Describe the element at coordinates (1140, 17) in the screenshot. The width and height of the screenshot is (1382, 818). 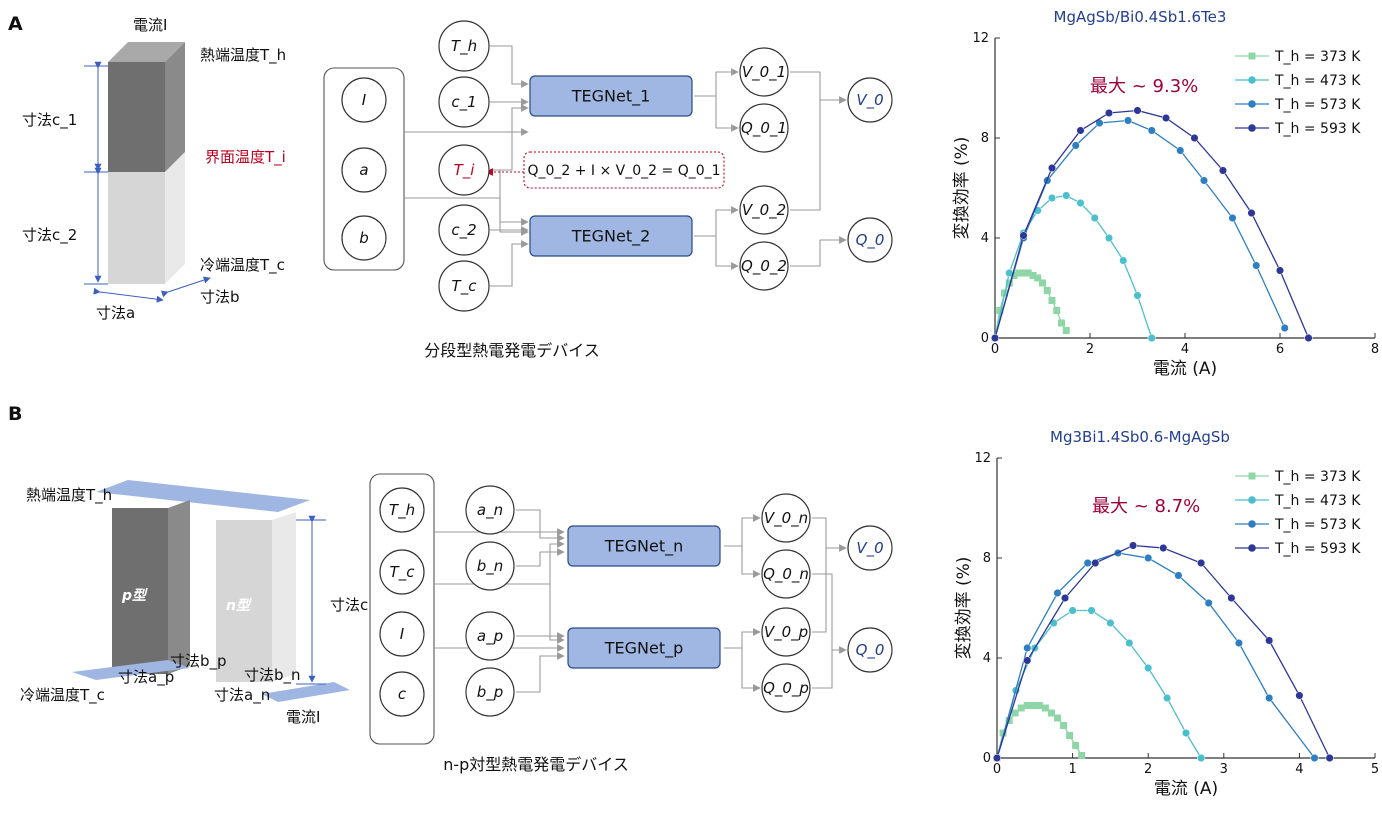
I see `chart-title: MgAgSb/Bi0.4Sb1.6Te3` at that location.